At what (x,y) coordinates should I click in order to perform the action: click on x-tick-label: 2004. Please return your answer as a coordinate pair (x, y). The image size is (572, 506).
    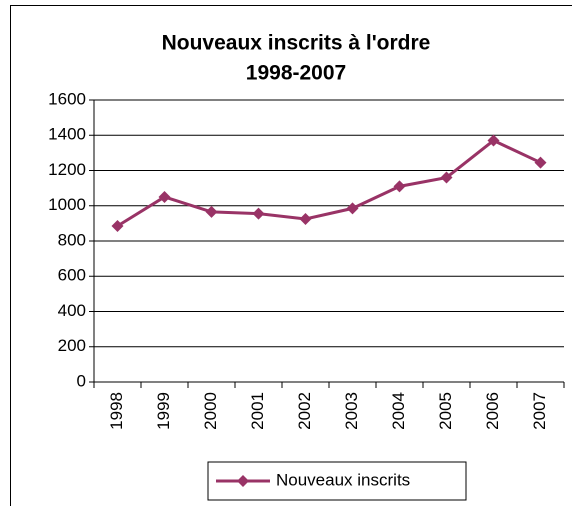
    Looking at the image, I should click on (398, 411).